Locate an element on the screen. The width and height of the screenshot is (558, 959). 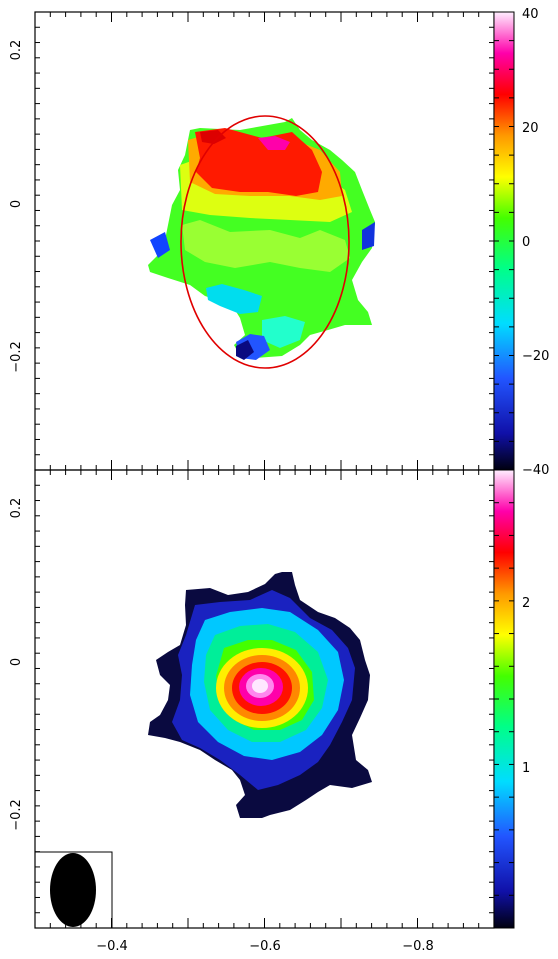
velocity-map is located at coordinates (261, 239).